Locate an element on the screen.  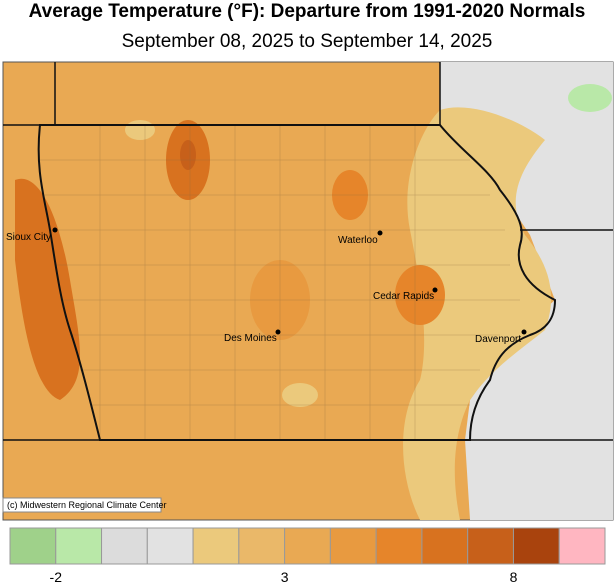
green-patch is located at coordinates (590, 98).